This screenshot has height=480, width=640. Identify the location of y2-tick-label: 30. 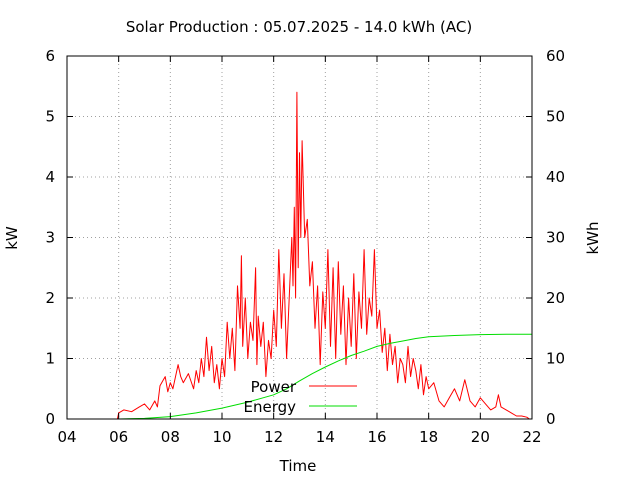
(555, 238).